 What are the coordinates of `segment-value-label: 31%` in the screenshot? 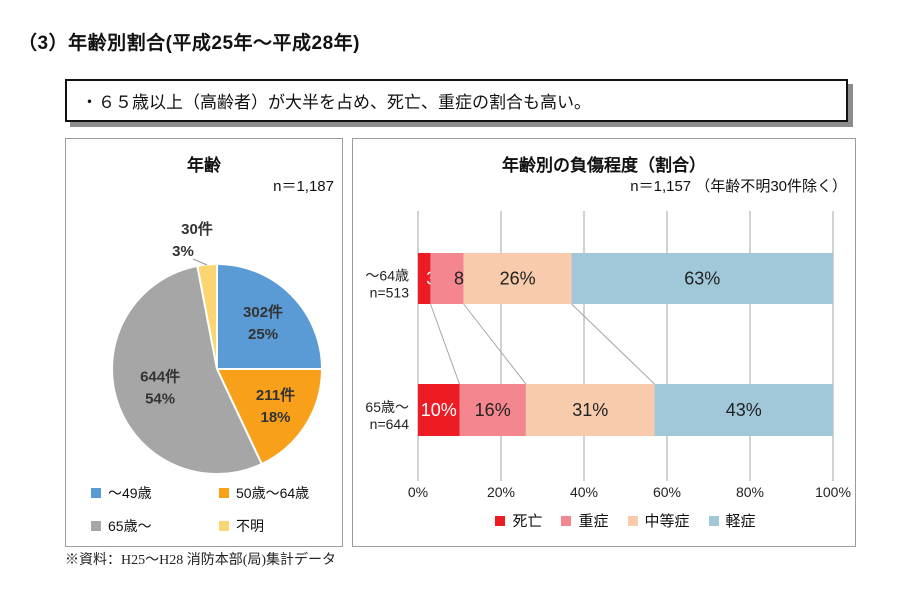 It's located at (590, 410).